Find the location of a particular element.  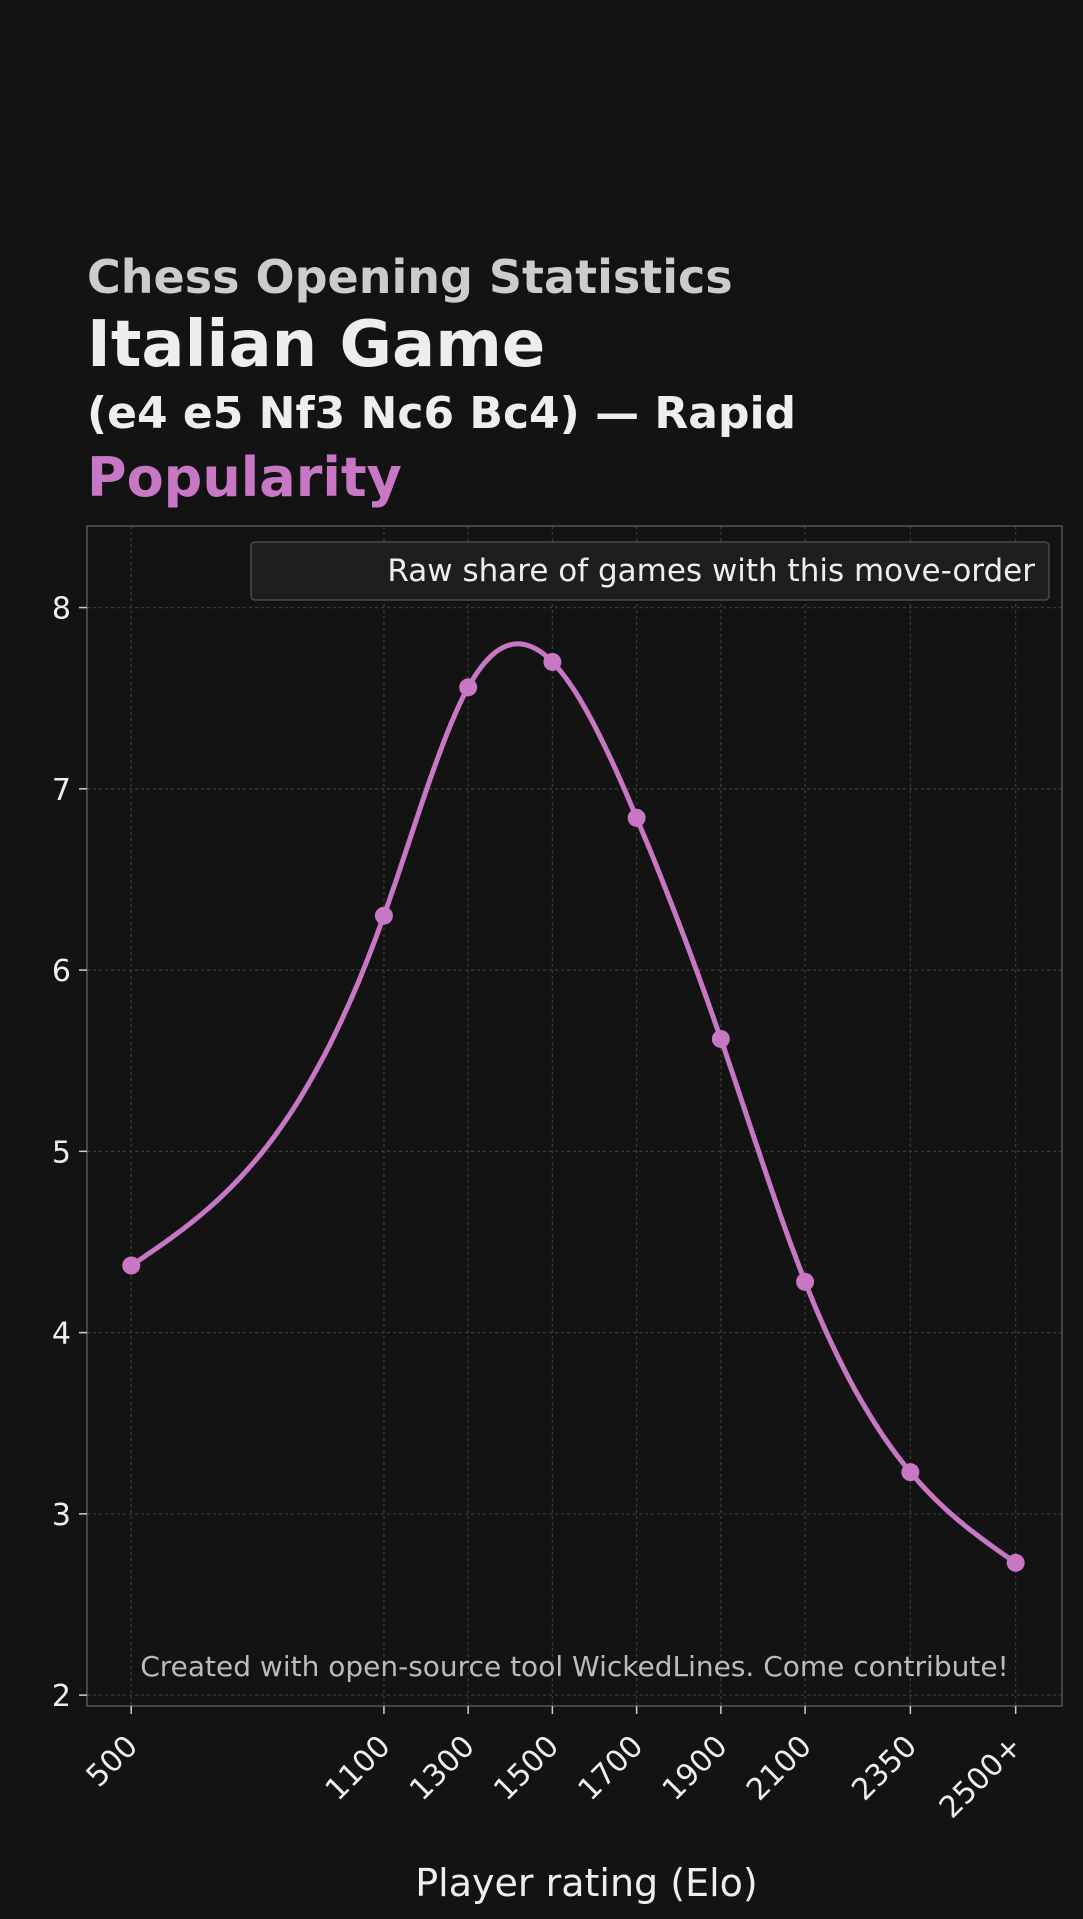

x-tick-label: 2350 is located at coordinates (884, 1768).